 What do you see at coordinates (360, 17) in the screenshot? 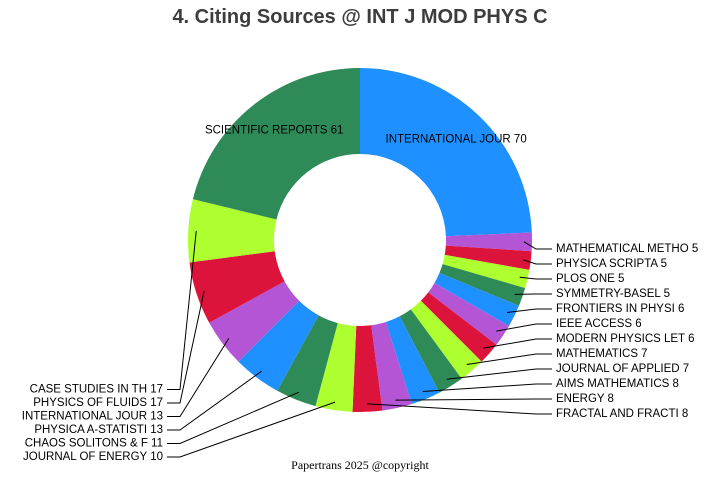
I see `chart-title: 4. Citing Sources @ INT J MOD PHYS C` at bounding box center [360, 17].